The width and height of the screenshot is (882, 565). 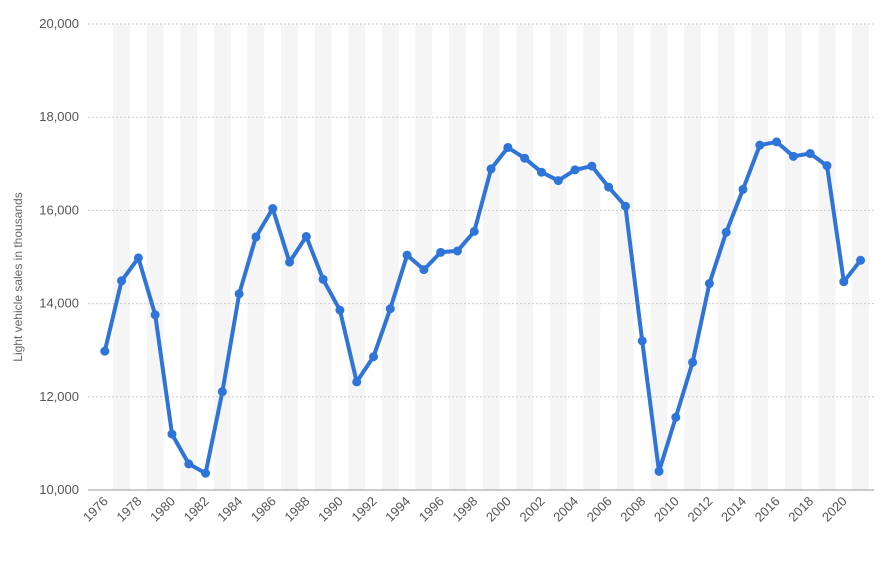 I want to click on x-tick-label: 1986, so click(x=263, y=509).